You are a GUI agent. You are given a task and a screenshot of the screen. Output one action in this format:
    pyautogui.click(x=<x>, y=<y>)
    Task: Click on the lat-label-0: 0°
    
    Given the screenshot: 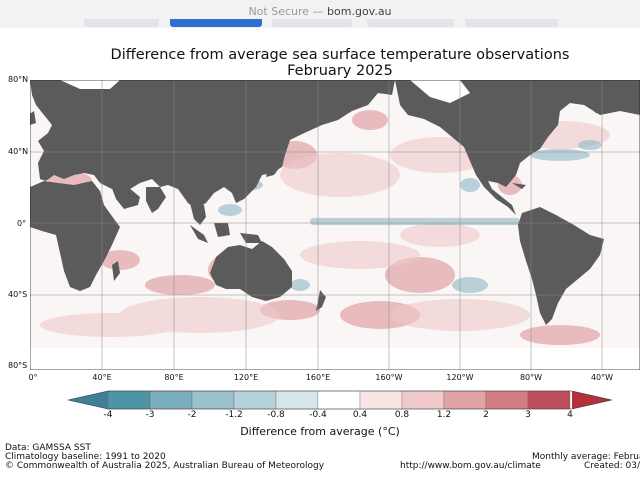 What is the action you would take?
    pyautogui.click(x=22, y=223)
    